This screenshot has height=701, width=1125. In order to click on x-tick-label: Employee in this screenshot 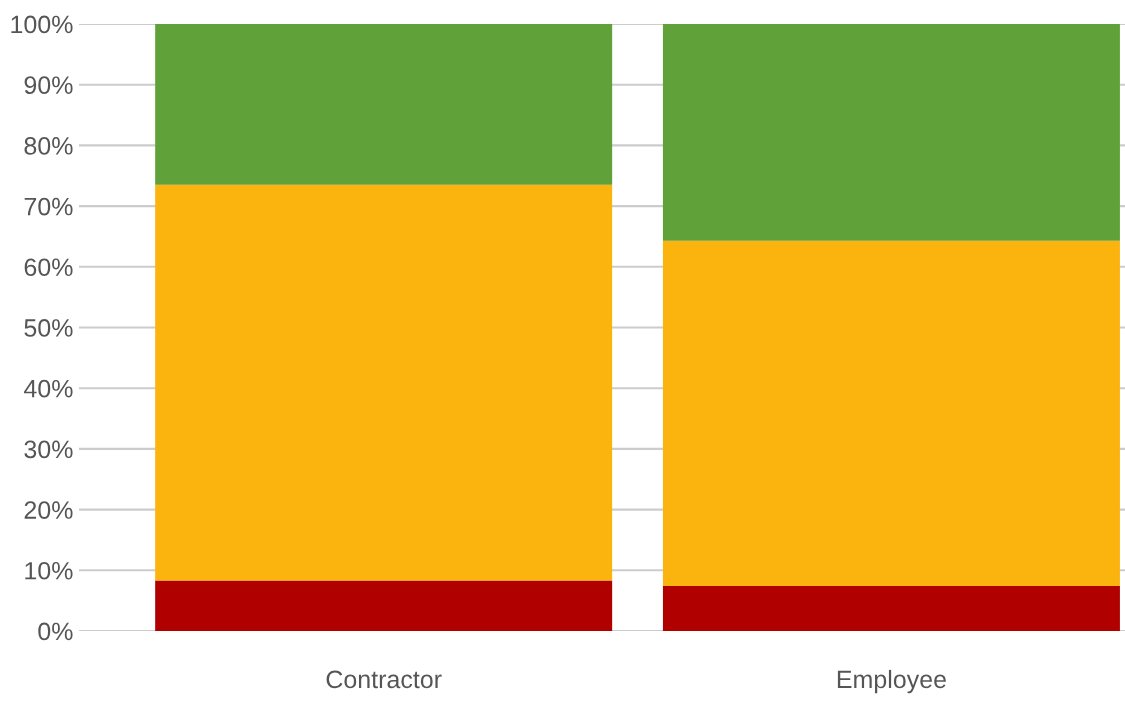, I will do `click(891, 681)`.